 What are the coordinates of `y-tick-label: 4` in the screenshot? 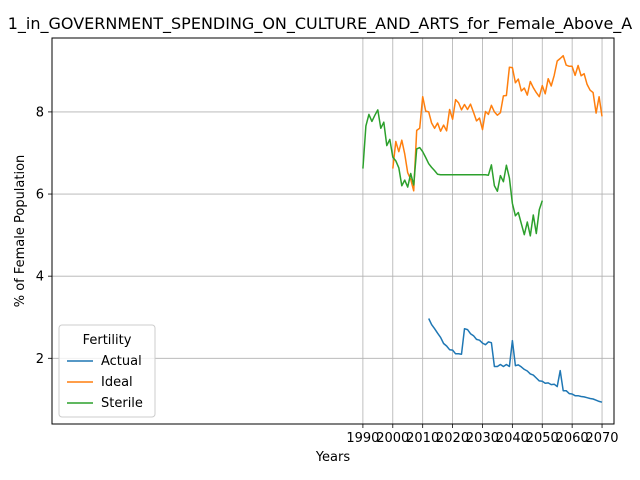 It's located at (40, 277).